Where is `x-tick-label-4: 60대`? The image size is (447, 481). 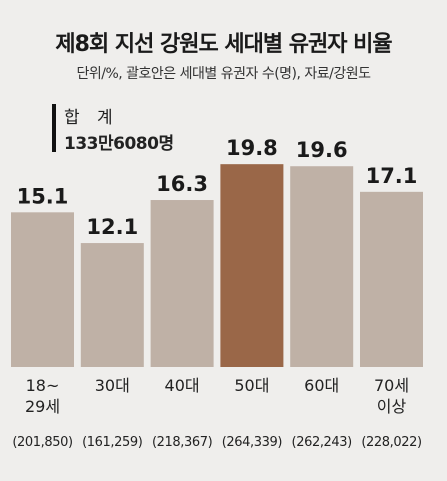
x-tick-label-4: 60대 is located at coordinates (321, 385).